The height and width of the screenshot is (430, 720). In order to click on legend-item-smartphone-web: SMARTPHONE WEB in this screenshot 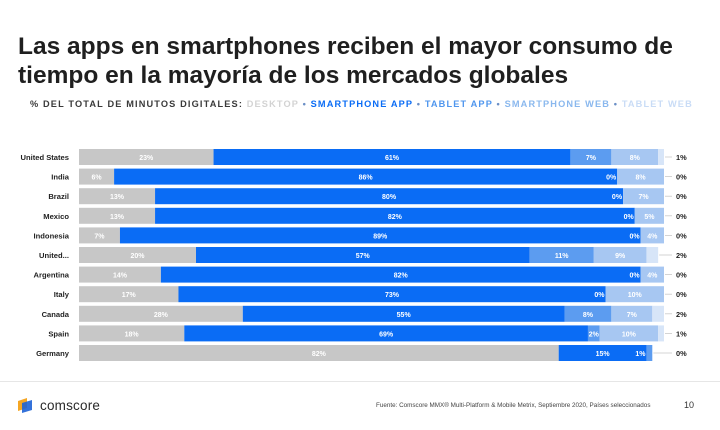, I will do `click(557, 104)`.